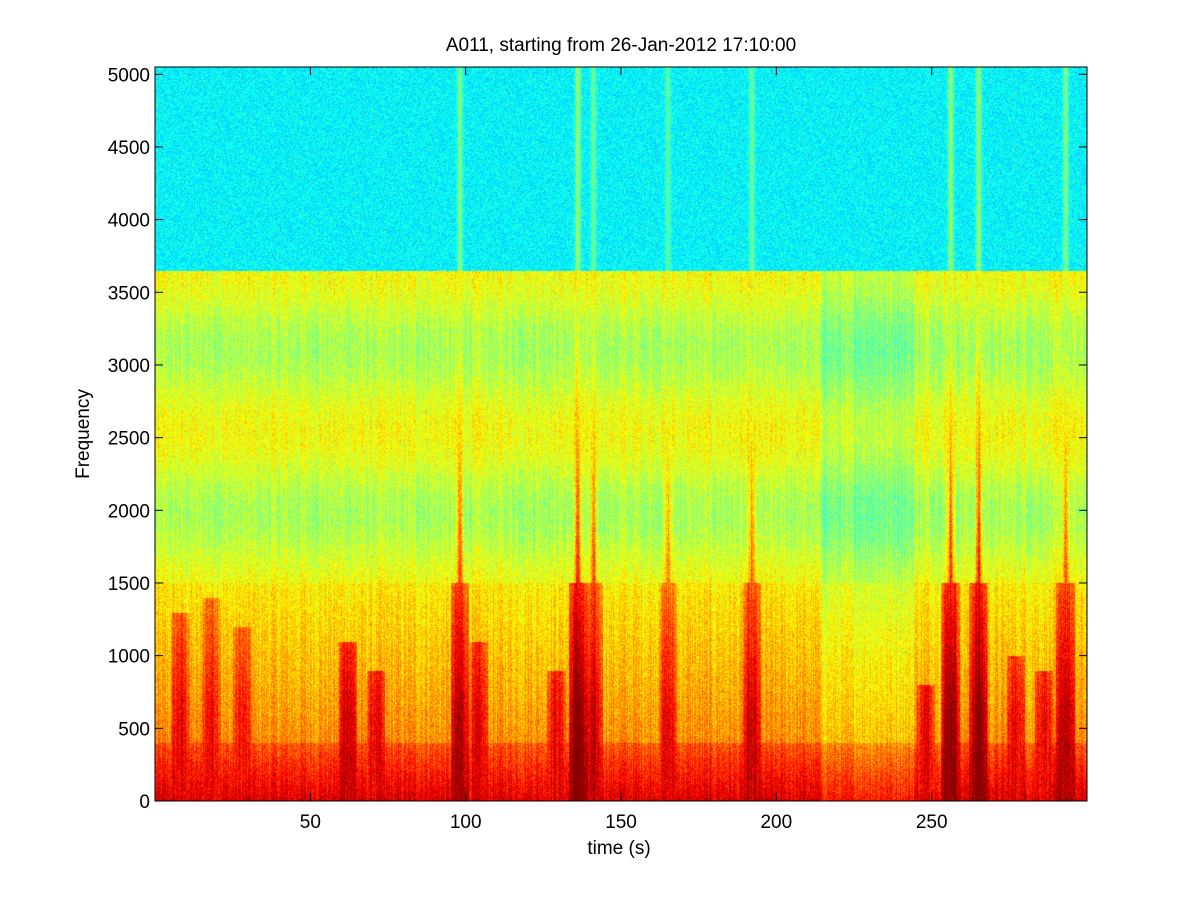 Image resolution: width=1200 pixels, height=900 pixels. What do you see at coordinates (129, 584) in the screenshot?
I see `y-tick-label: 1500` at bounding box center [129, 584].